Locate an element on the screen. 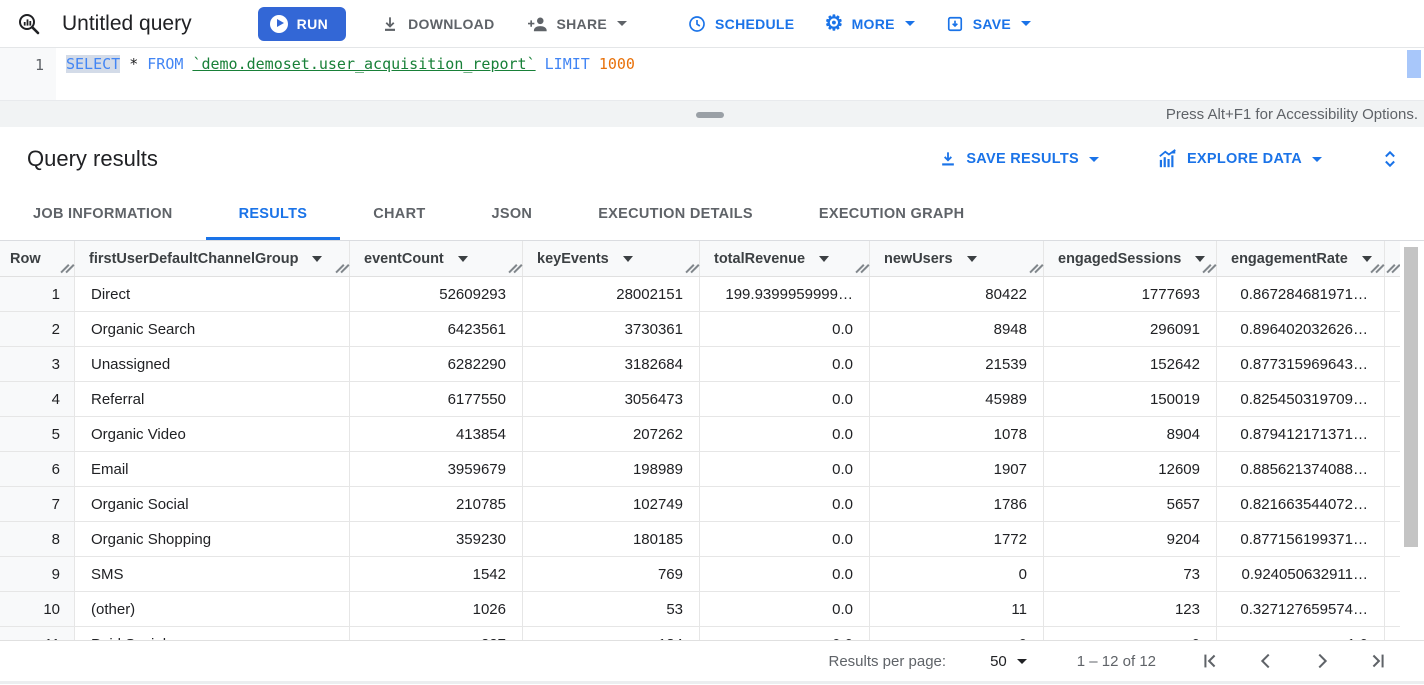 The width and height of the screenshot is (1424, 685). row-number-cell: 11 is located at coordinates (37, 633).